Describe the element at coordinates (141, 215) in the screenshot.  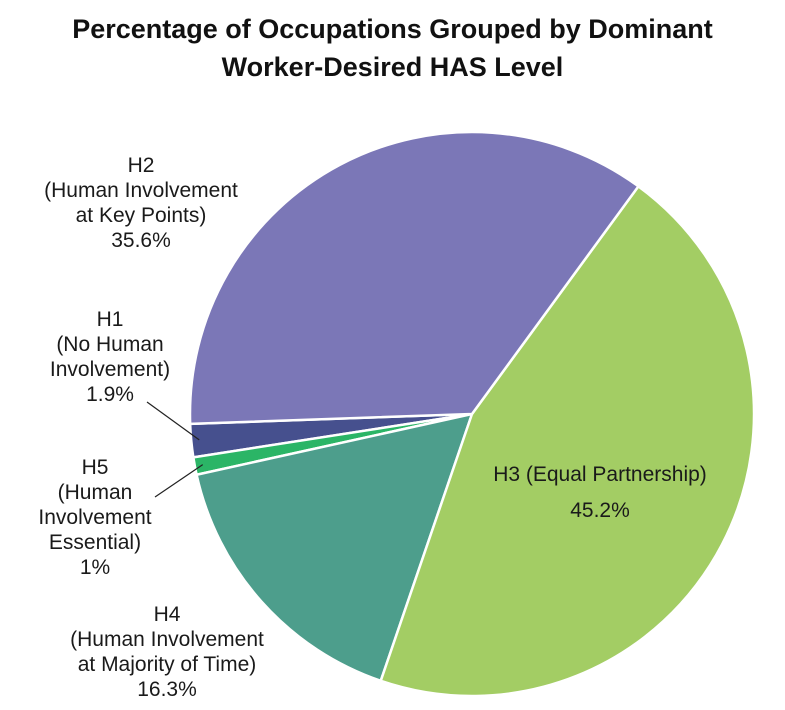
I see `label-h2-line-3: at Key Points)` at that location.